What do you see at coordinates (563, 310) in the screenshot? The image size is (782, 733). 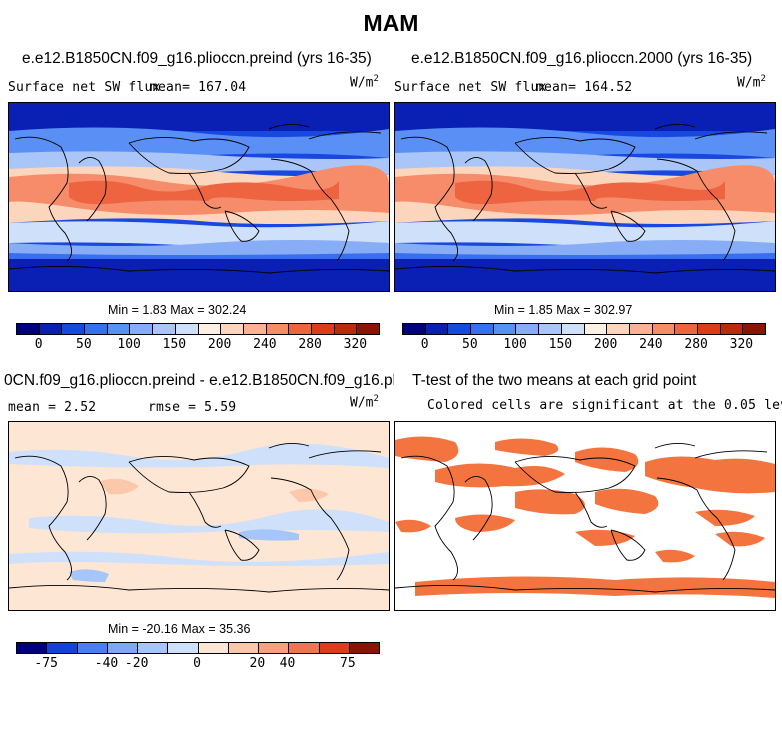 I see `panel-2000-minmax: Min = 1.85 Max = 302.97` at bounding box center [563, 310].